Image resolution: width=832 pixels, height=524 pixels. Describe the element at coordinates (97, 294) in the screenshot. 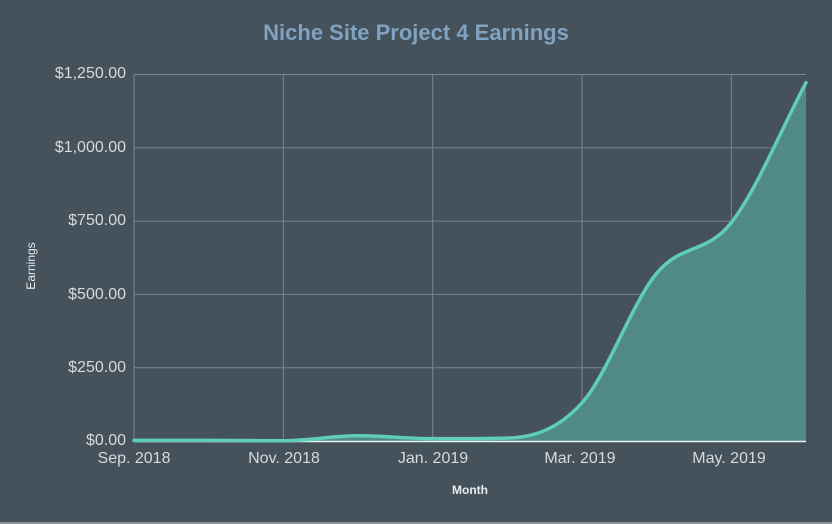

I see `y-tick-500: $500.00` at that location.